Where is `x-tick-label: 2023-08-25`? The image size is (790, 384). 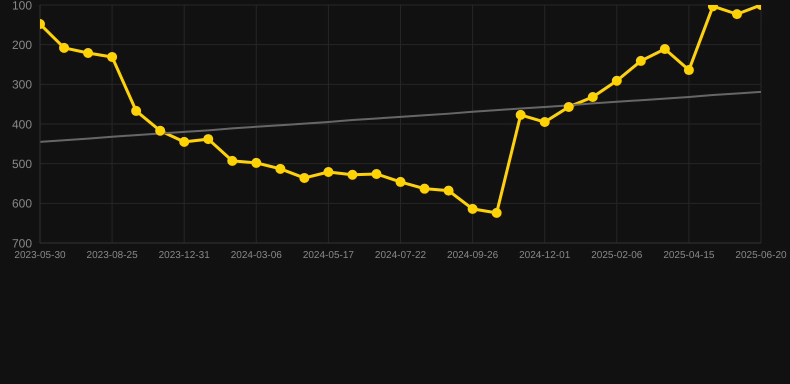 x-tick-label: 2023-08-25 is located at coordinates (112, 256).